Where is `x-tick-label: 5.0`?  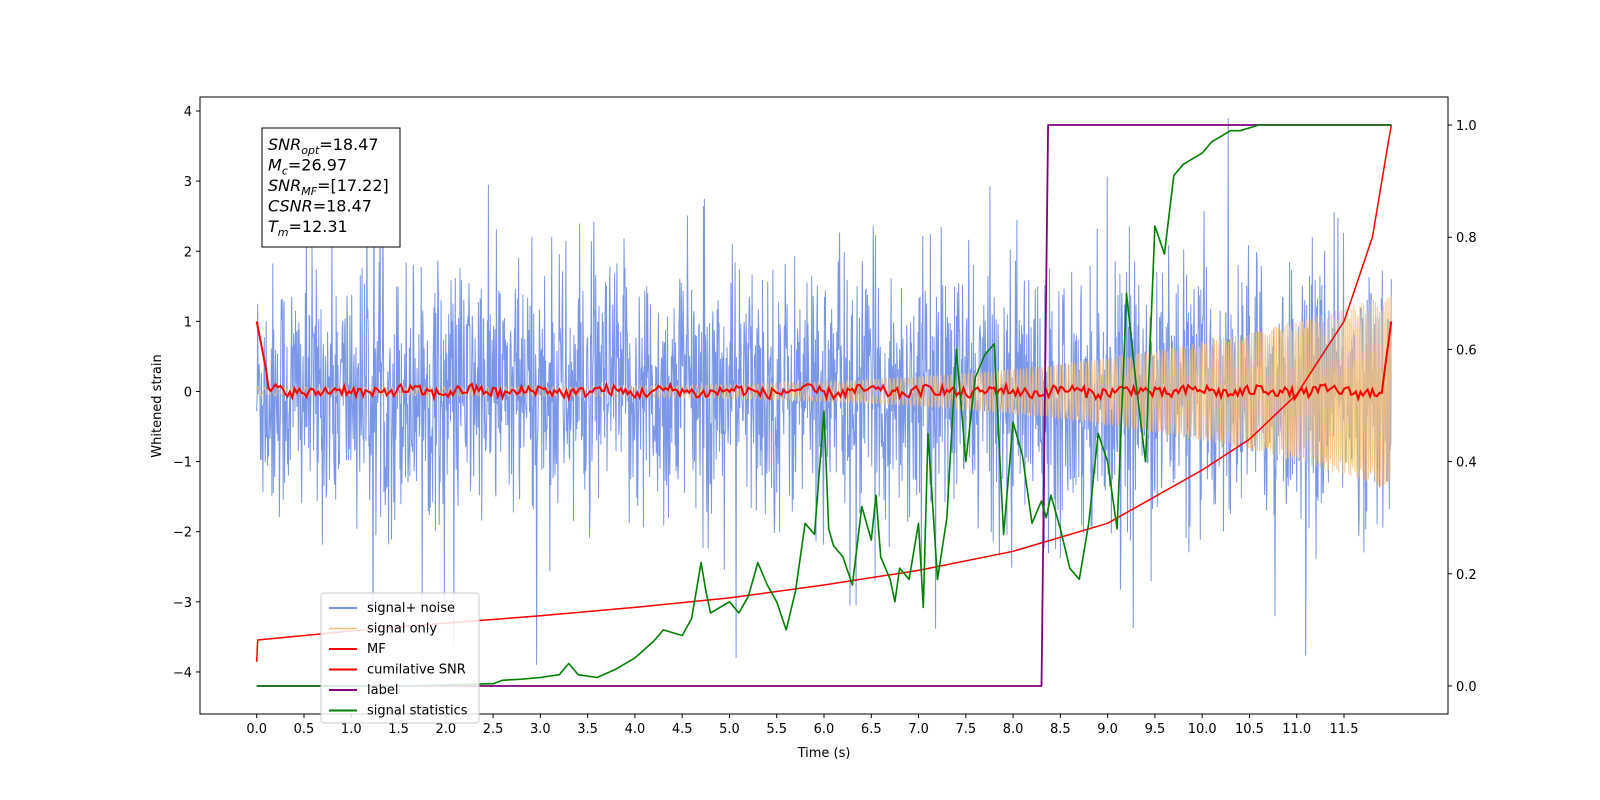 x-tick-label: 5.0 is located at coordinates (729, 729).